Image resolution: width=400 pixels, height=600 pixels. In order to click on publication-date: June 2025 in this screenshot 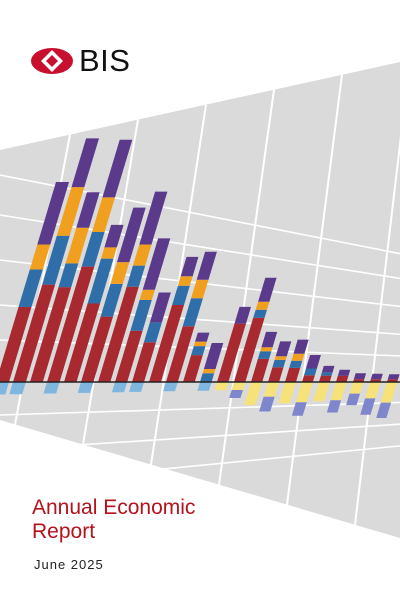, I will do `click(69, 564)`.